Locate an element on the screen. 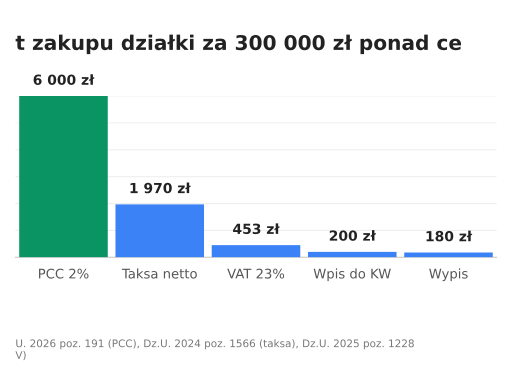 This screenshot has height=384, width=512. data-label: 6 000 zł is located at coordinates (64, 79).